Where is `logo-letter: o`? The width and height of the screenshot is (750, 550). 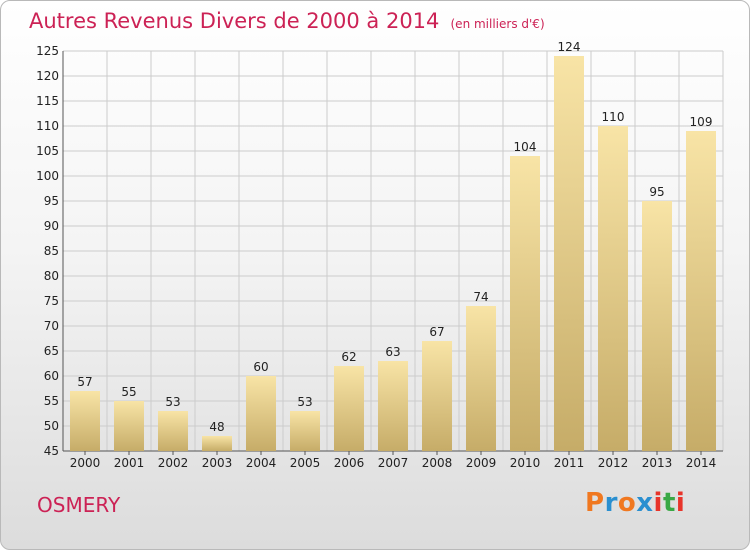 logo-letter: o is located at coordinates (627, 503).